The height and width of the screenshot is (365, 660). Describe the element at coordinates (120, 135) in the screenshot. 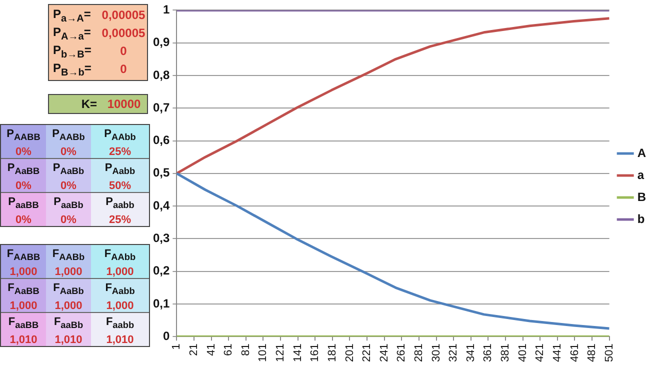

I see `text: P$_{AAbb}$` at that location.